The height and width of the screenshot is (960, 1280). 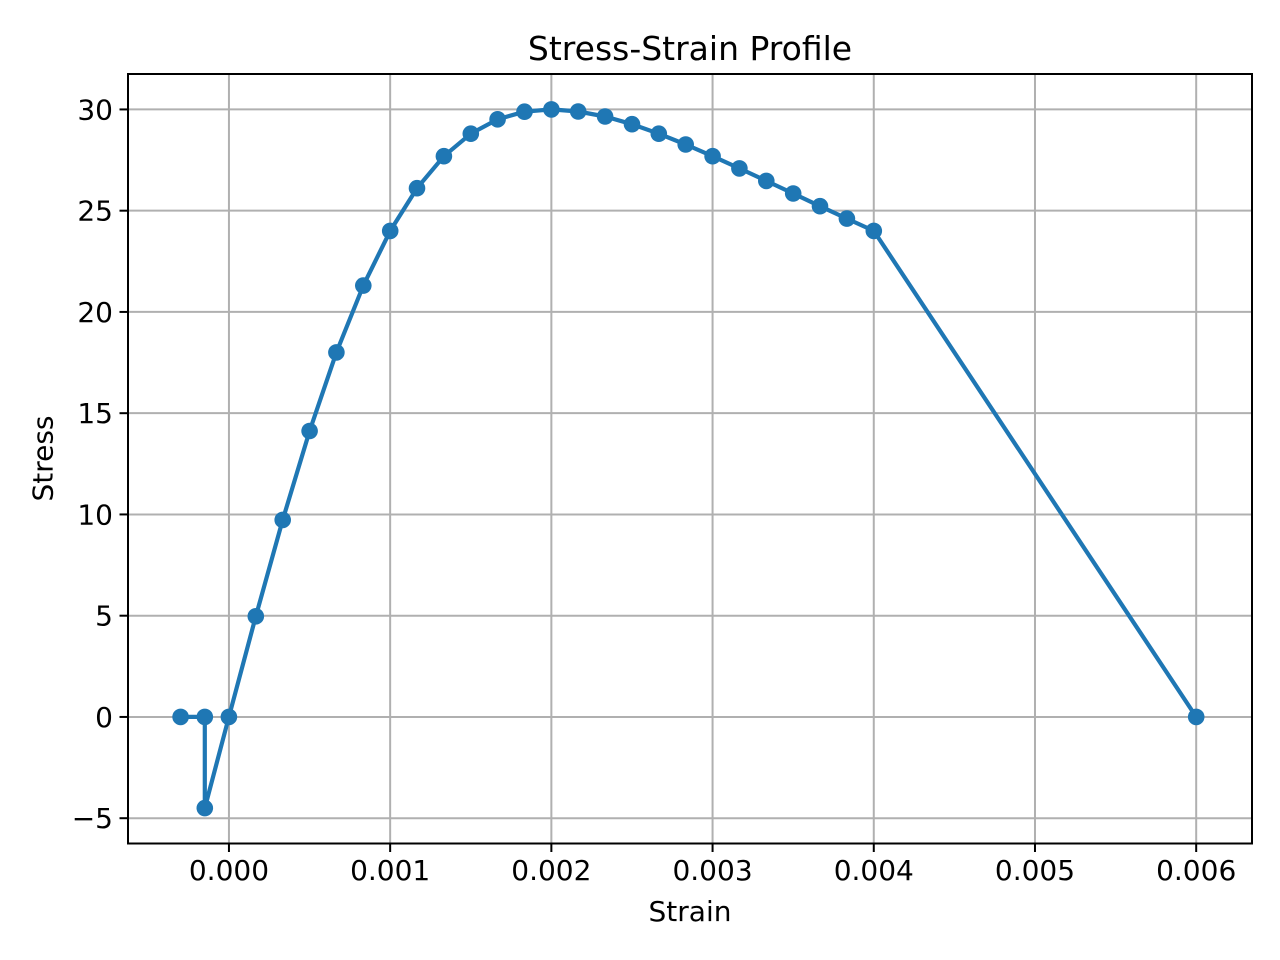 What do you see at coordinates (1035, 870) in the screenshot?
I see `x-tick-label: 0.005` at bounding box center [1035, 870].